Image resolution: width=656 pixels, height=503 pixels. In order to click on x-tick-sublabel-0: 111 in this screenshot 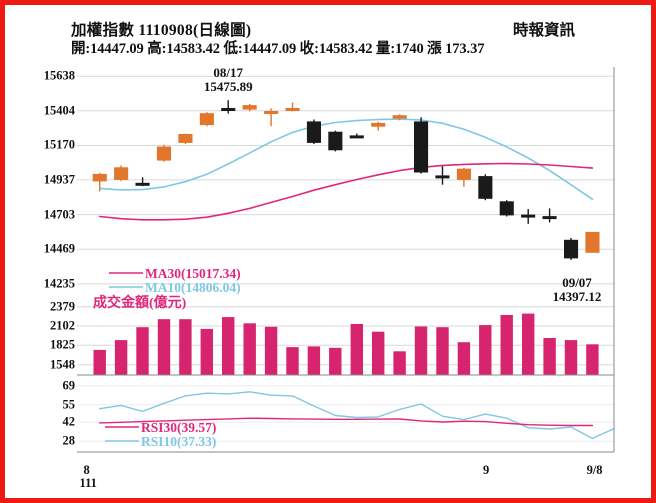, I will do `click(88, 483)`.